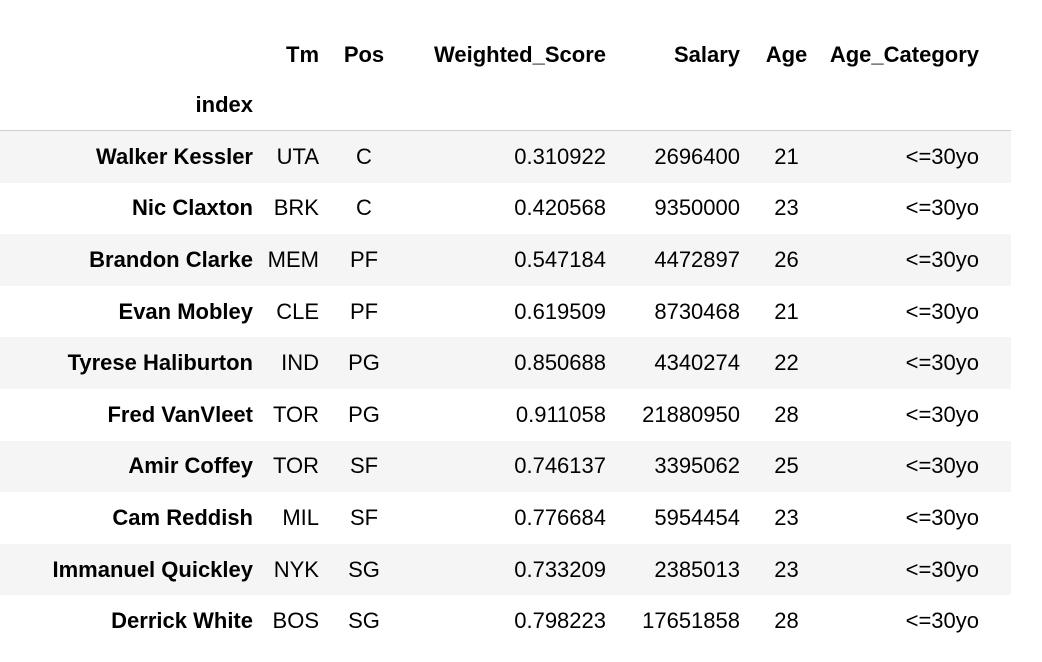 Image resolution: width=1042 pixels, height=662 pixels. I want to click on cell-weighted-score: 0.798223, so click(560, 621).